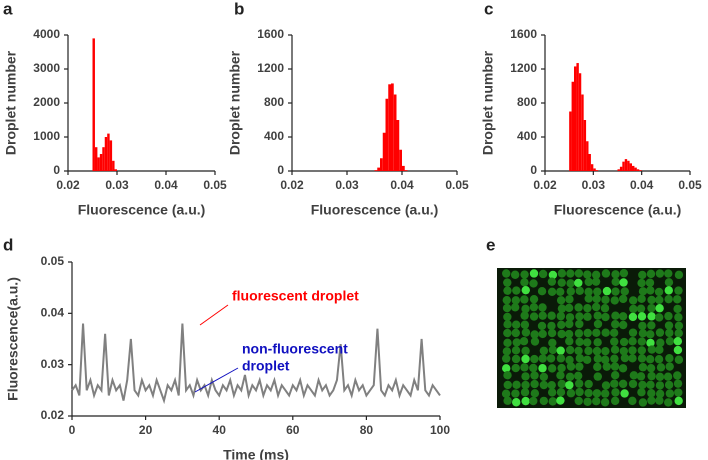  What do you see at coordinates (46, 68) in the screenshot?
I see `y-tick-label: 3000` at bounding box center [46, 68].